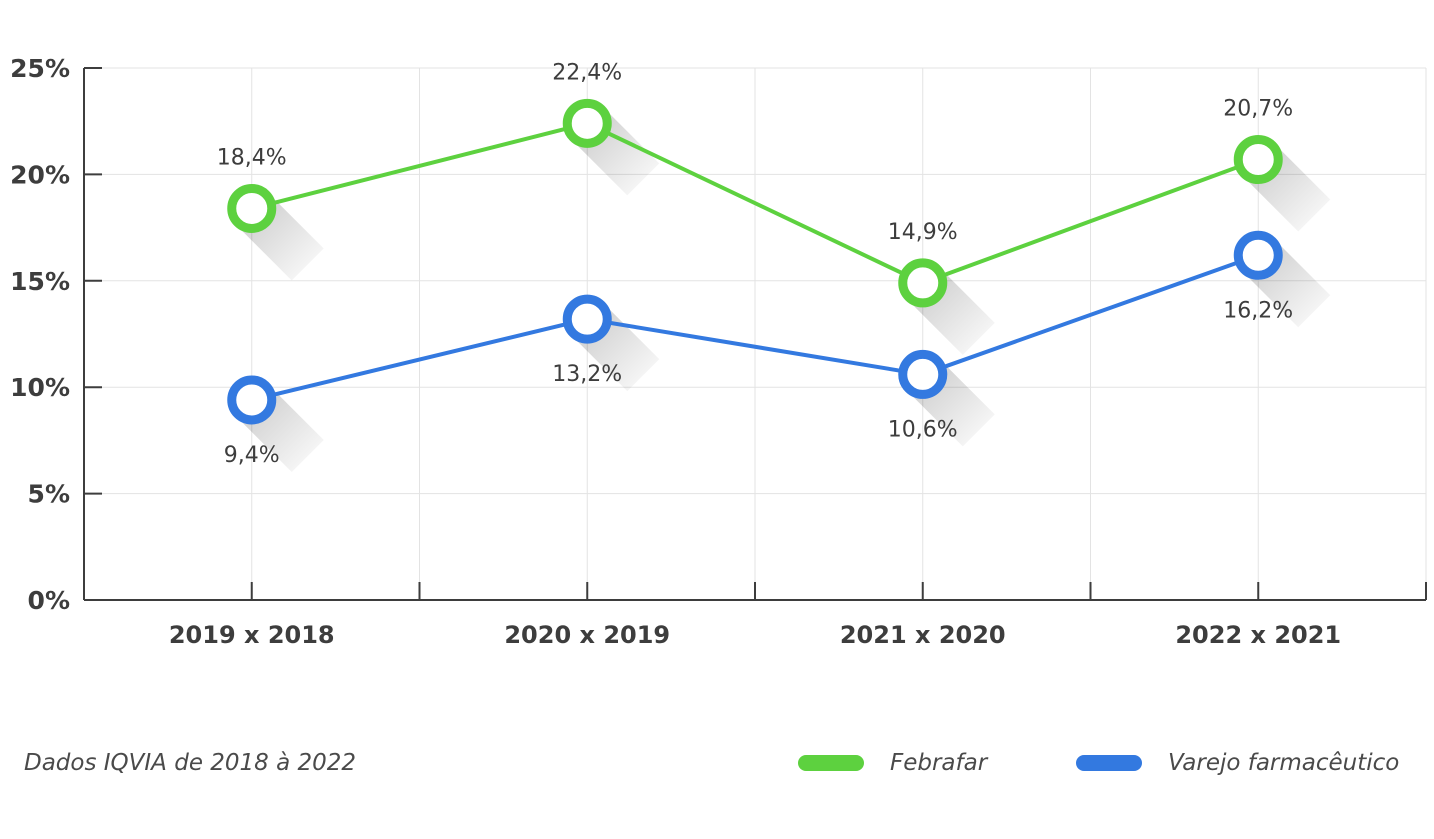 Image resolution: width=1434 pixels, height=839 pixels. Describe the element at coordinates (252, 157) in the screenshot. I see `data-label: 18,4%` at that location.